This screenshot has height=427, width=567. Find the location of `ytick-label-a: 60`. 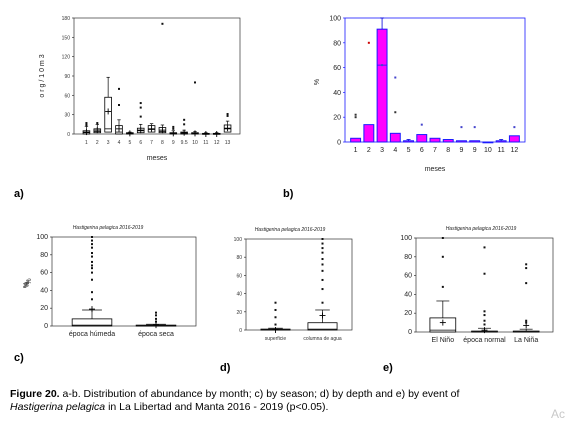

ytick-label-a: 60 is located at coordinates (67, 96).